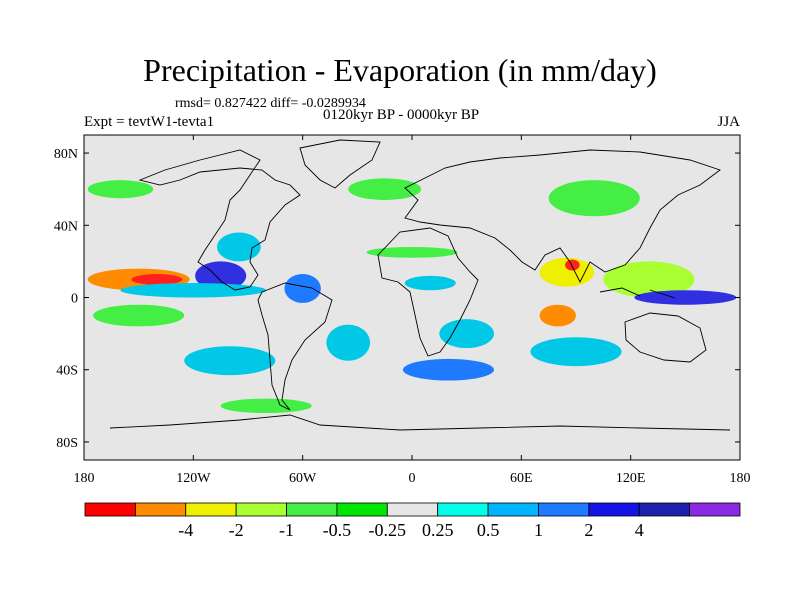 The width and height of the screenshot is (800, 600). Describe the element at coordinates (438, 530) in the screenshot. I see `colorbar-label-6: 0.25` at that location.